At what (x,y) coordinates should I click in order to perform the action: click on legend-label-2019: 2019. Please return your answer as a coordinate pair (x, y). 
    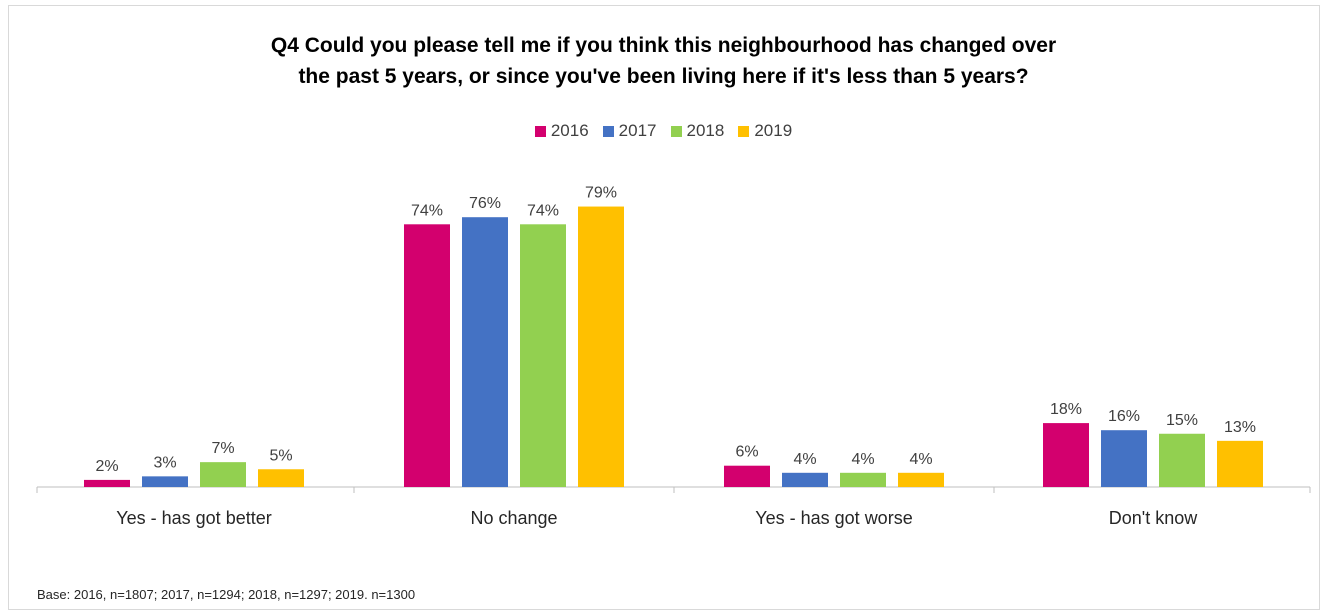
    Looking at the image, I should click on (773, 130).